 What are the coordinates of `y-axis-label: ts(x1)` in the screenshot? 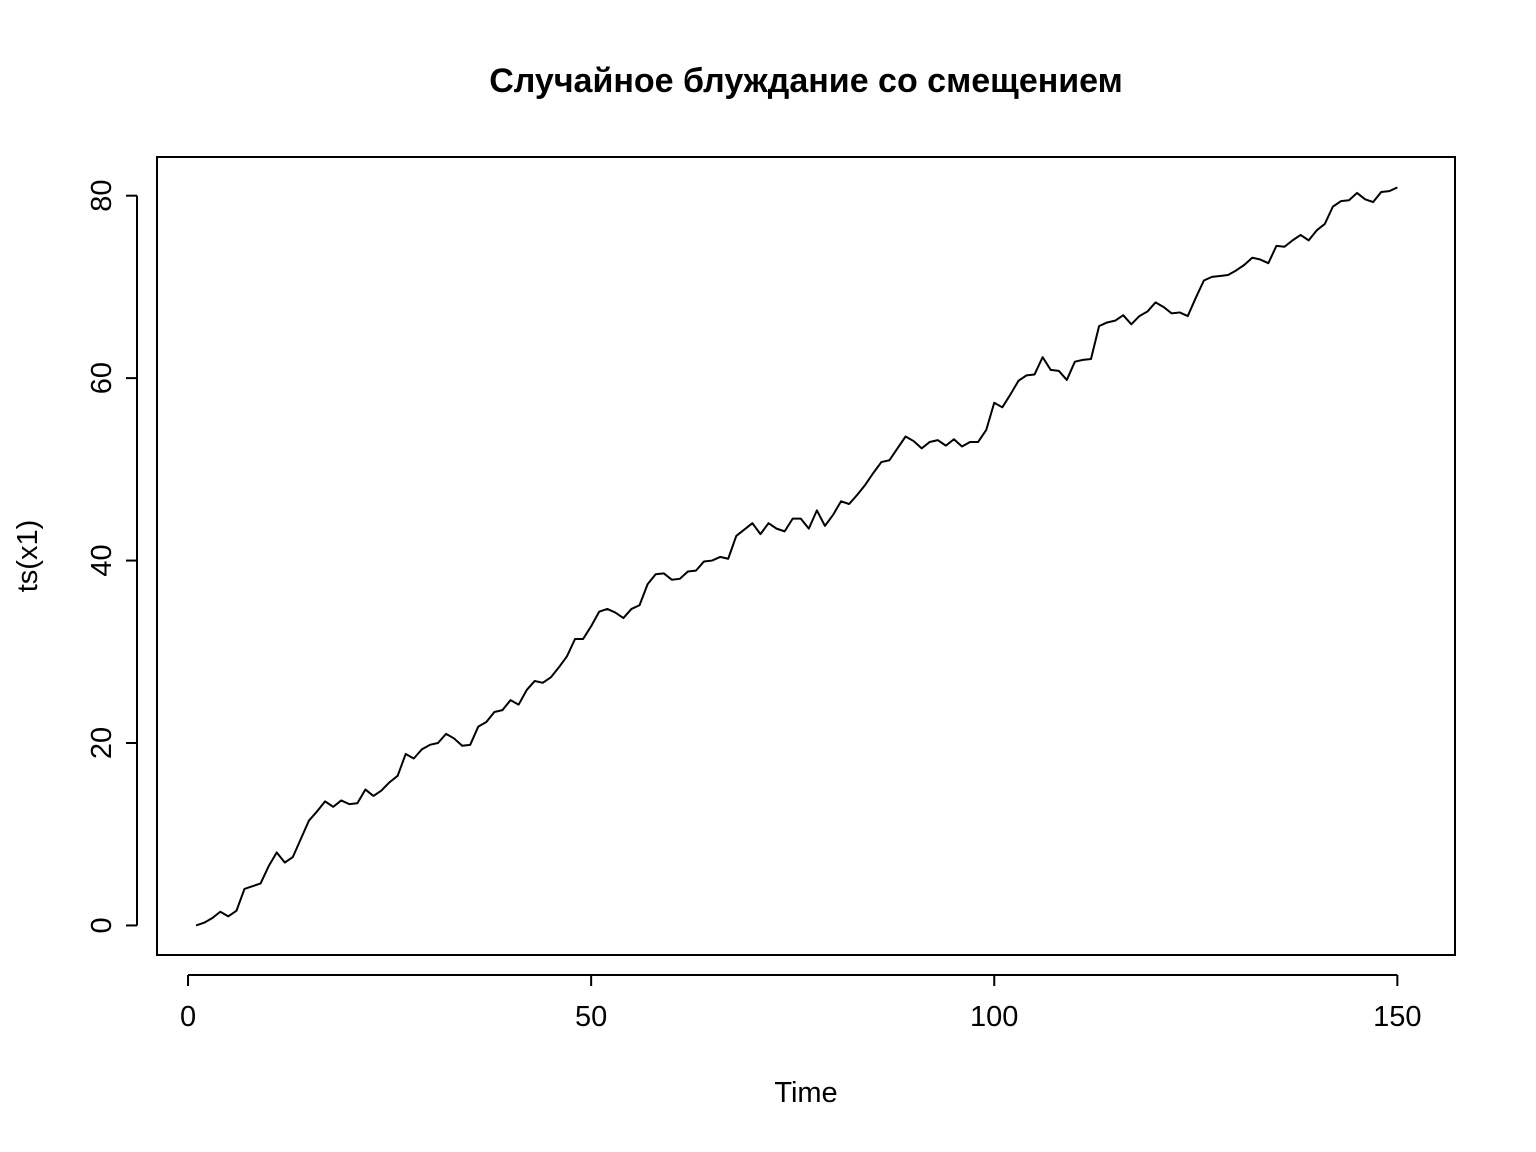 It's located at (28, 556).